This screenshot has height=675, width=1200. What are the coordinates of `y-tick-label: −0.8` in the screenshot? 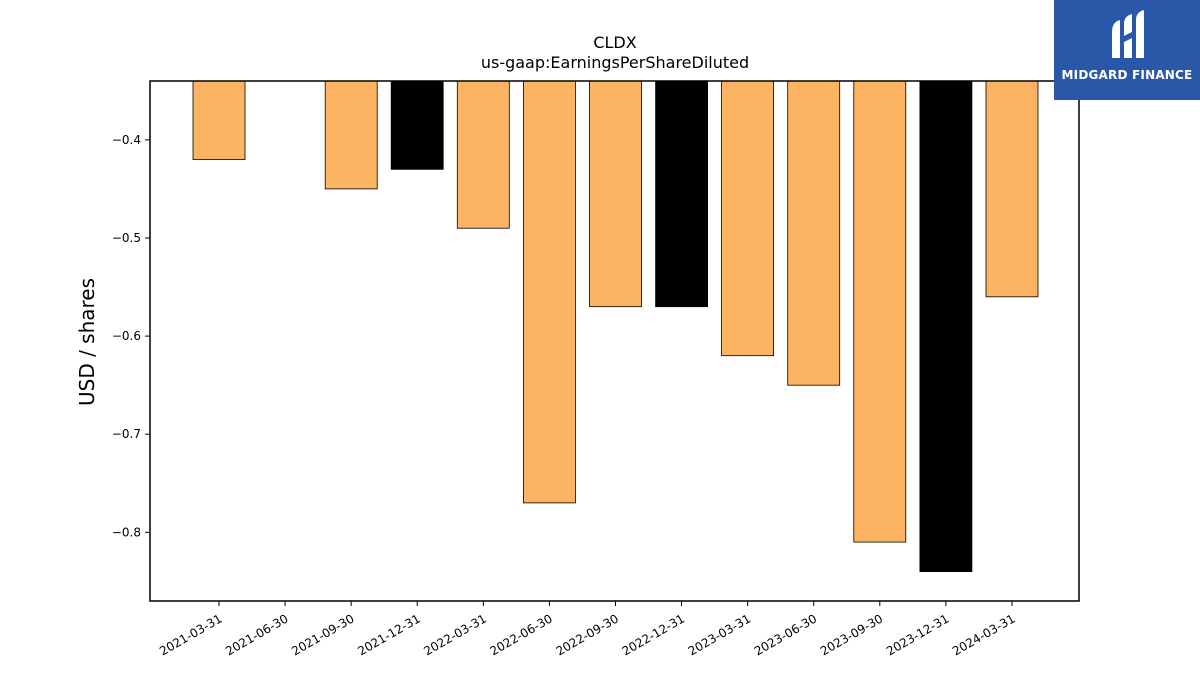 It's located at (126, 532).